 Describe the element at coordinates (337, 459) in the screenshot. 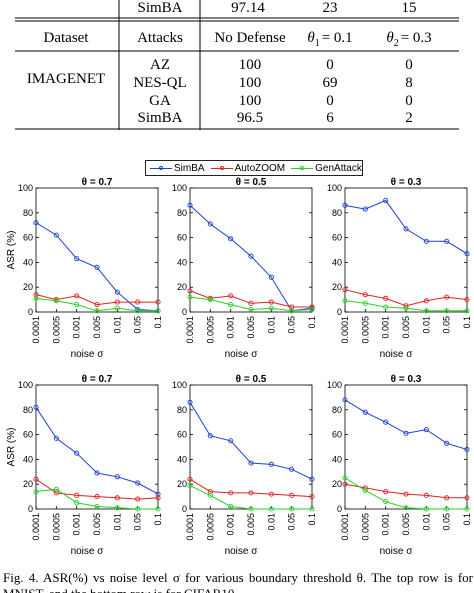

I see `y-tick-label: 40` at that location.